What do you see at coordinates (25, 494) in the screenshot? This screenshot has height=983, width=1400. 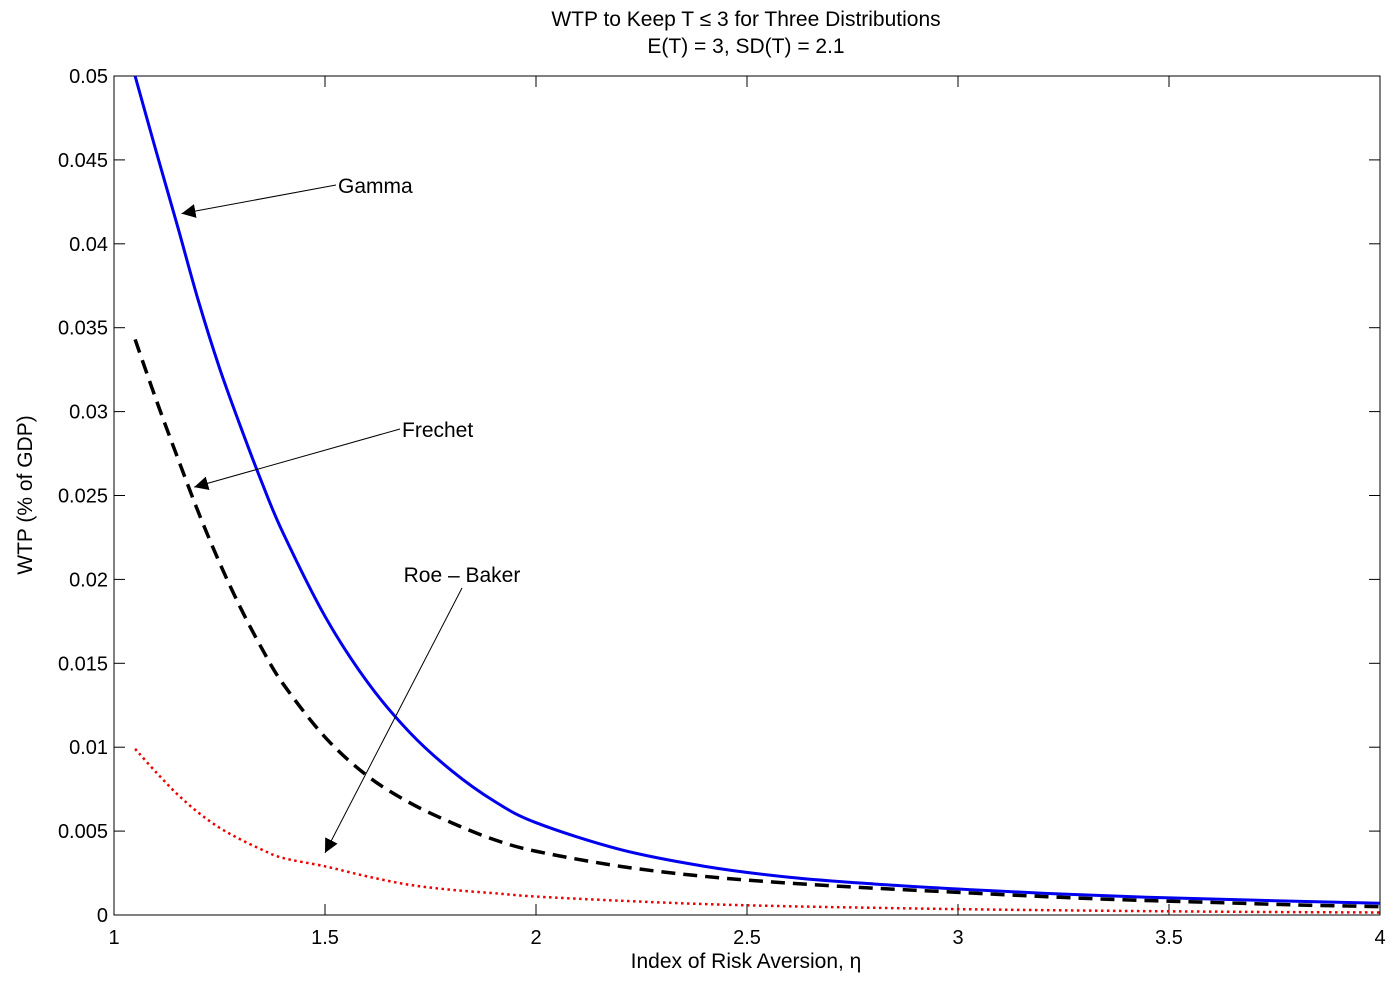 I see `y-axis-label: WTP (% of GDP)` at bounding box center [25, 494].